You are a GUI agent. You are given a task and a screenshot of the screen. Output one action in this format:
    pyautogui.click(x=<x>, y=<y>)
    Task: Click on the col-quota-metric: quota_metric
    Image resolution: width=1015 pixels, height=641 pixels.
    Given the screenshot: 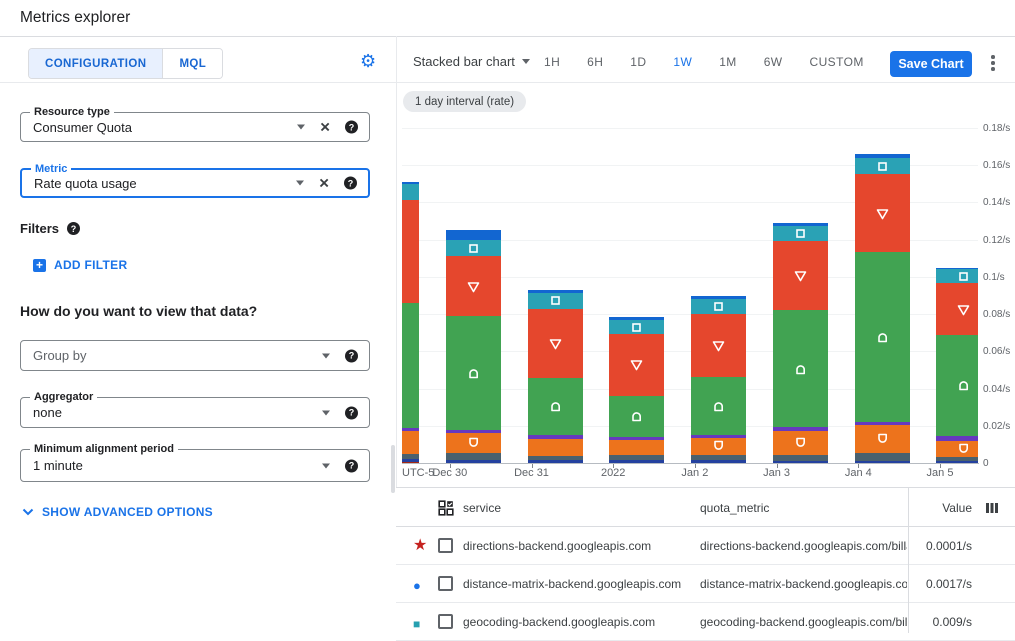 What is the action you would take?
    pyautogui.click(x=735, y=508)
    